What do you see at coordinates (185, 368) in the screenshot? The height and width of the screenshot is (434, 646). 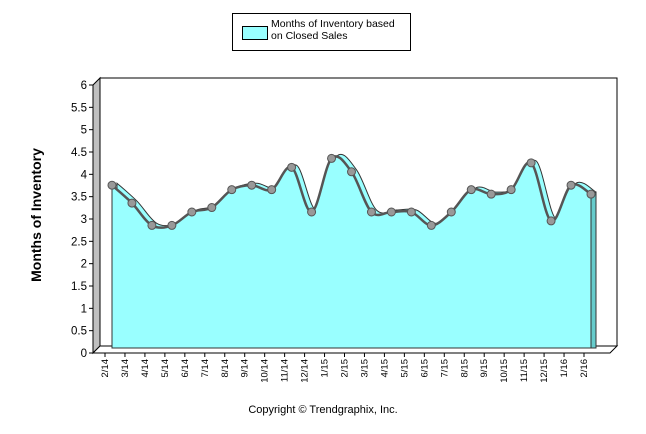 I see `x-tick-label-6/14: 6/14` at bounding box center [185, 368].